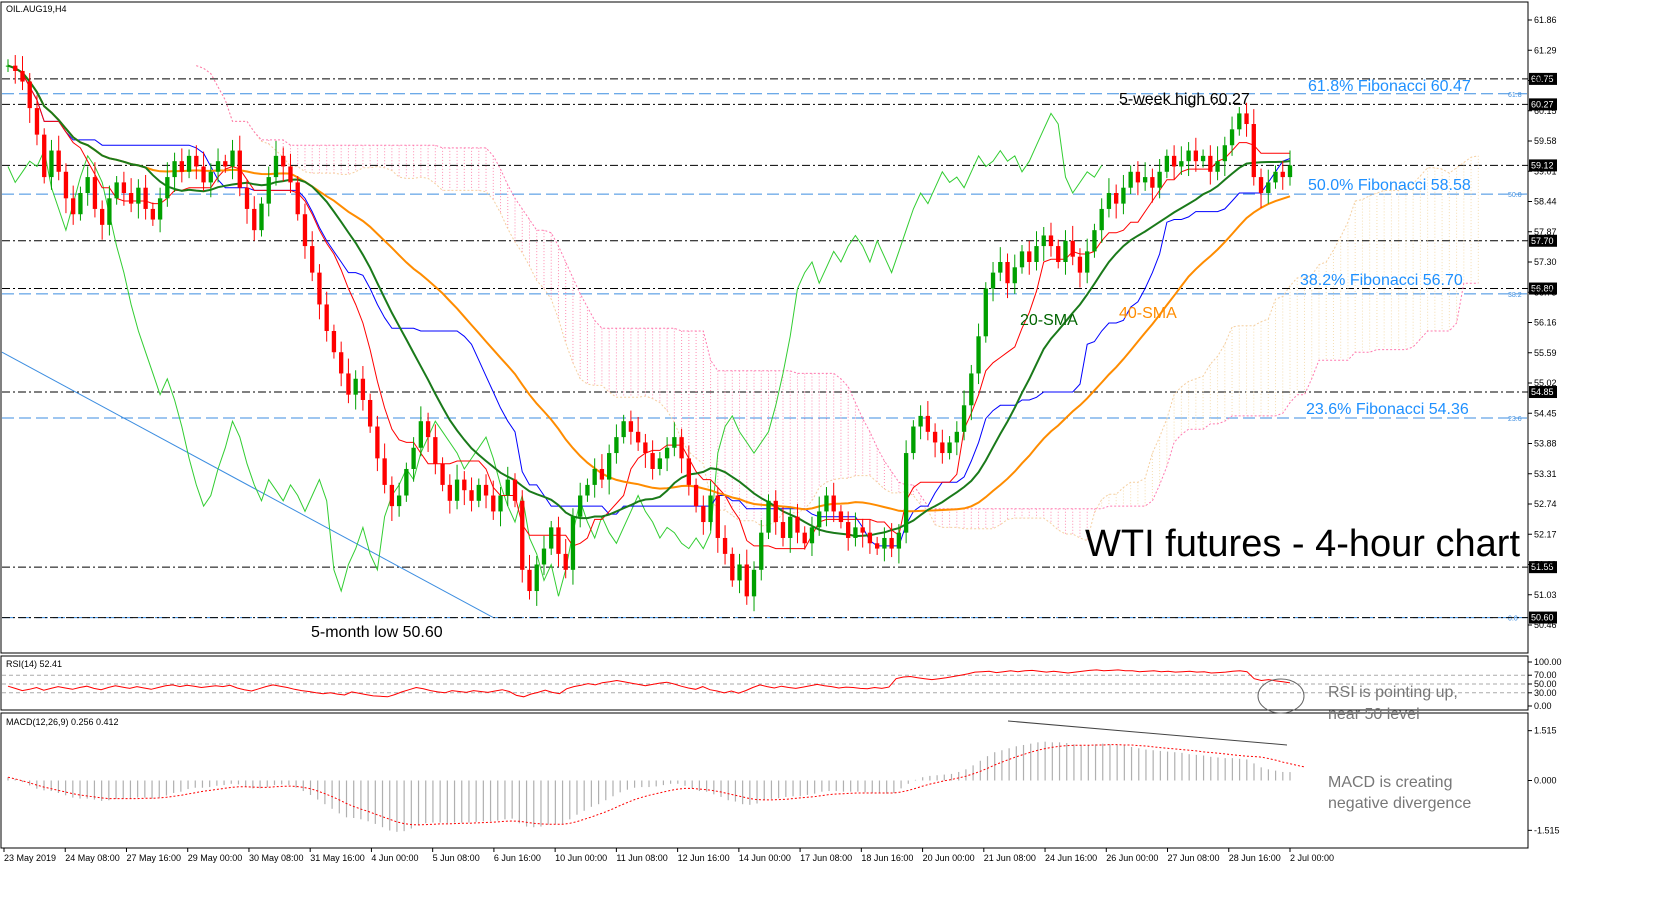 The image size is (1662, 924). Describe the element at coordinates (394, 858) in the screenshot. I see `x-tick-label: 4 Jun 00:00` at that location.